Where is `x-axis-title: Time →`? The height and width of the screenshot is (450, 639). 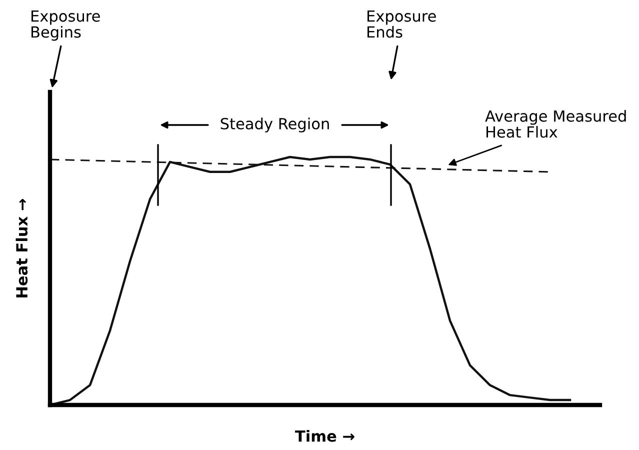 x-axis-title: Time → is located at coordinates (324, 436).